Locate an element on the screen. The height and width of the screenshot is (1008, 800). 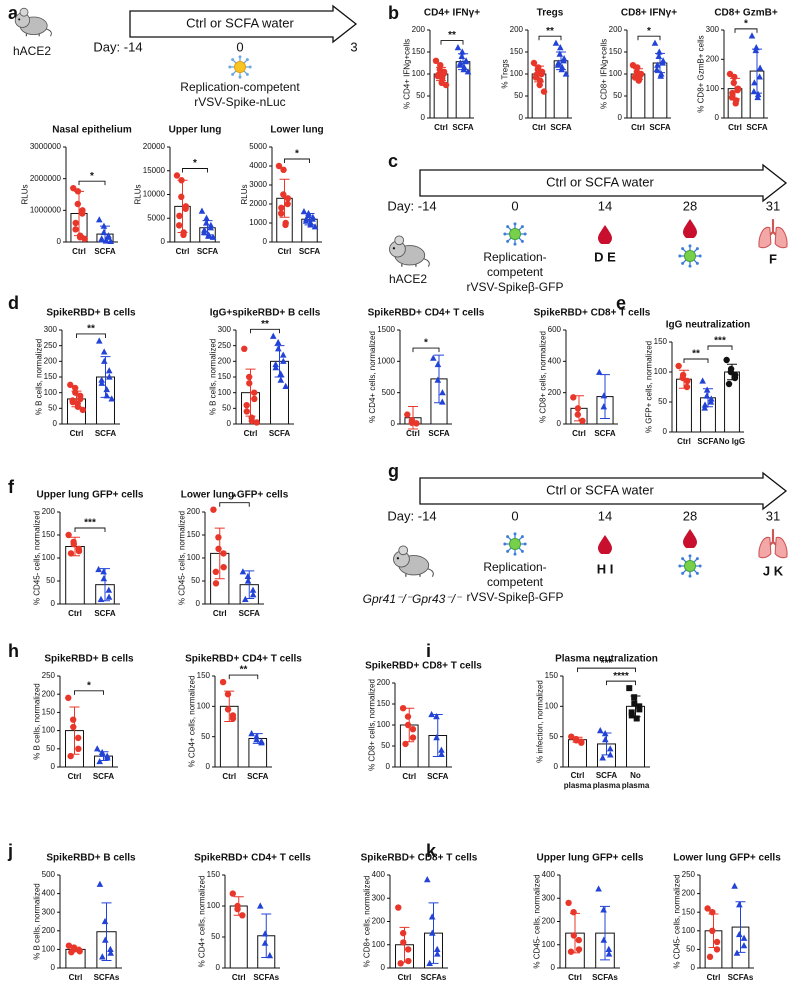
chart-title: SpikeRBD+ B cells is located at coordinates (91, 313).